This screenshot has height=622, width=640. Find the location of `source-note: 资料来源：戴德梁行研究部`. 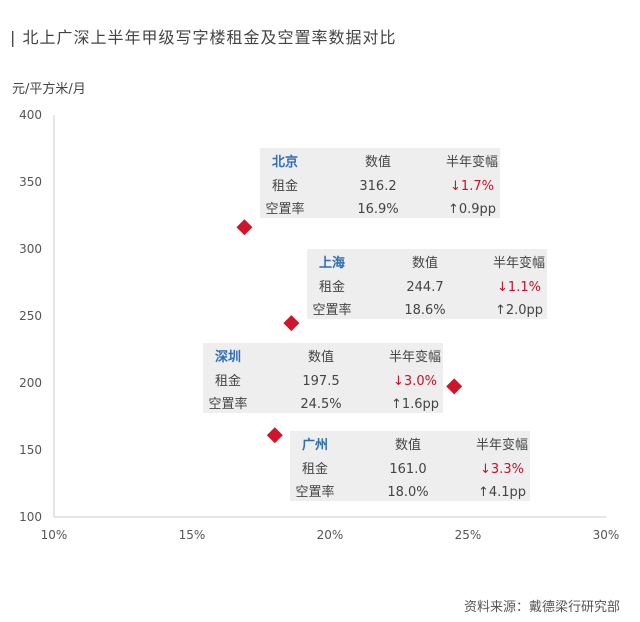

source-note: 资料来源：戴德梁行研究部 is located at coordinates (541, 607).